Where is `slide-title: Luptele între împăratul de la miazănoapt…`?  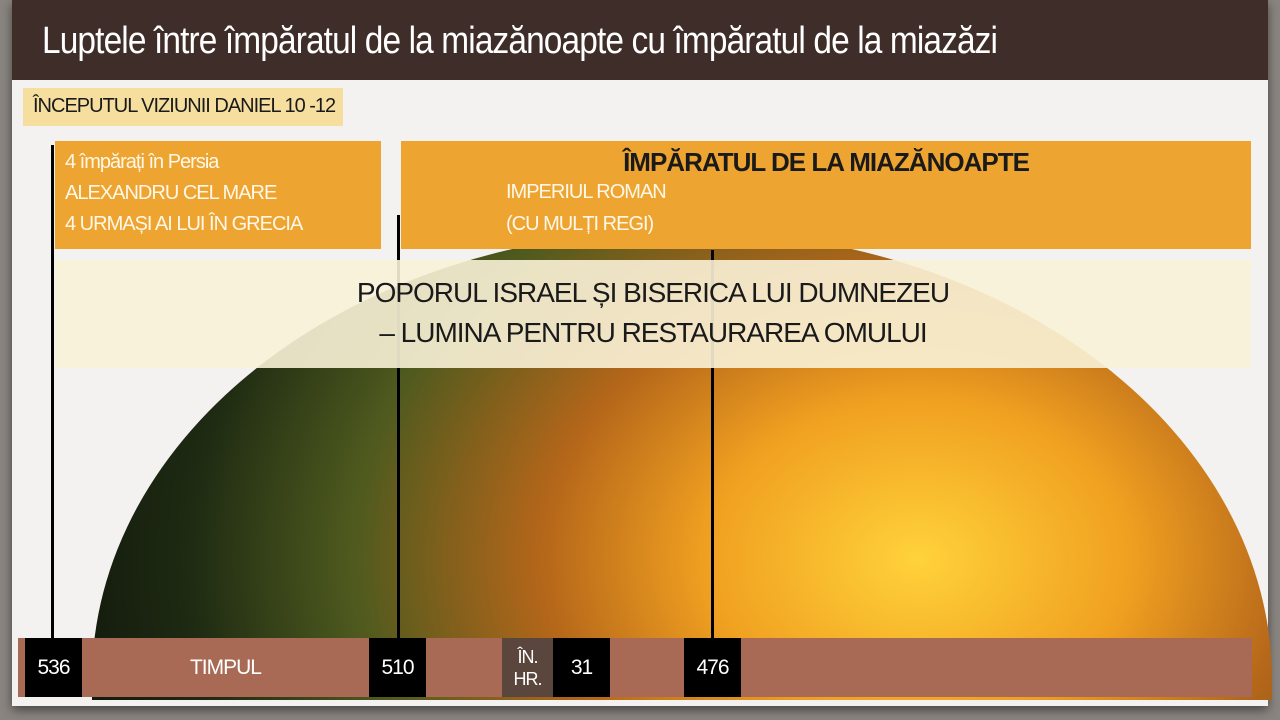 slide-title: Luptele între împăratul de la miazănoapt… is located at coordinates (640, 40).